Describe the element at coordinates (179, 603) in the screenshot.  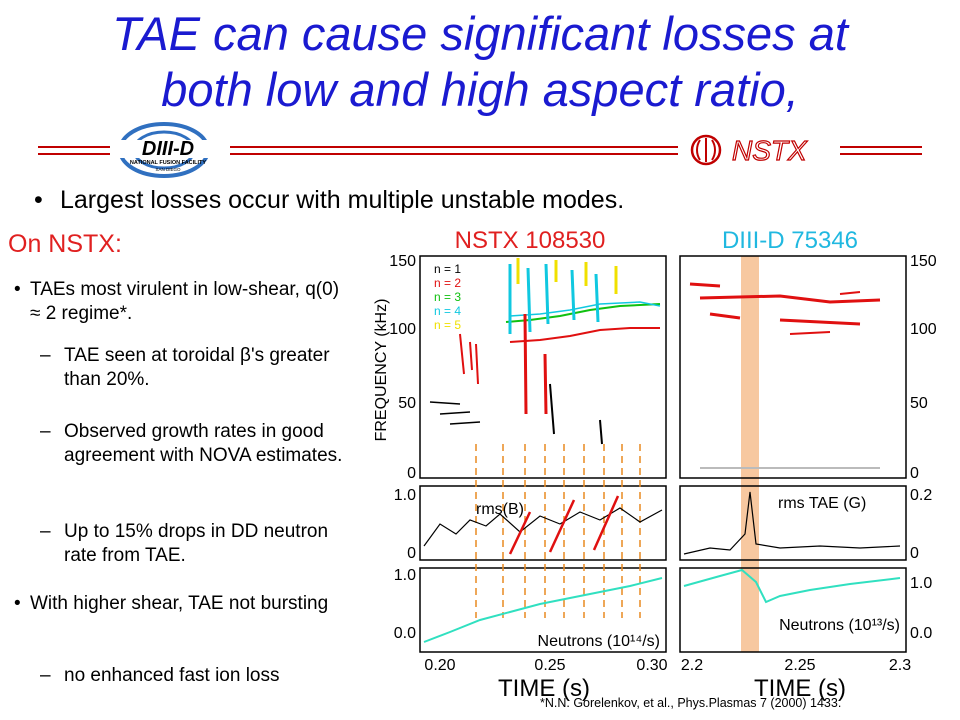
I see `bullet-text: With higher shear, TAE not bursting` at that location.